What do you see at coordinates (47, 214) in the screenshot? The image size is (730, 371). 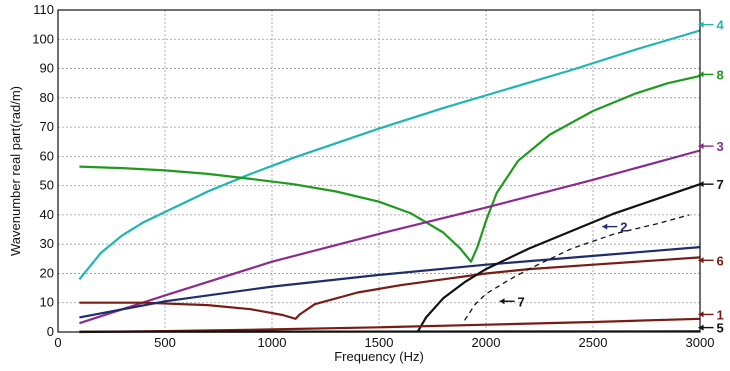 I see `y-tick-label: 40` at bounding box center [47, 214].